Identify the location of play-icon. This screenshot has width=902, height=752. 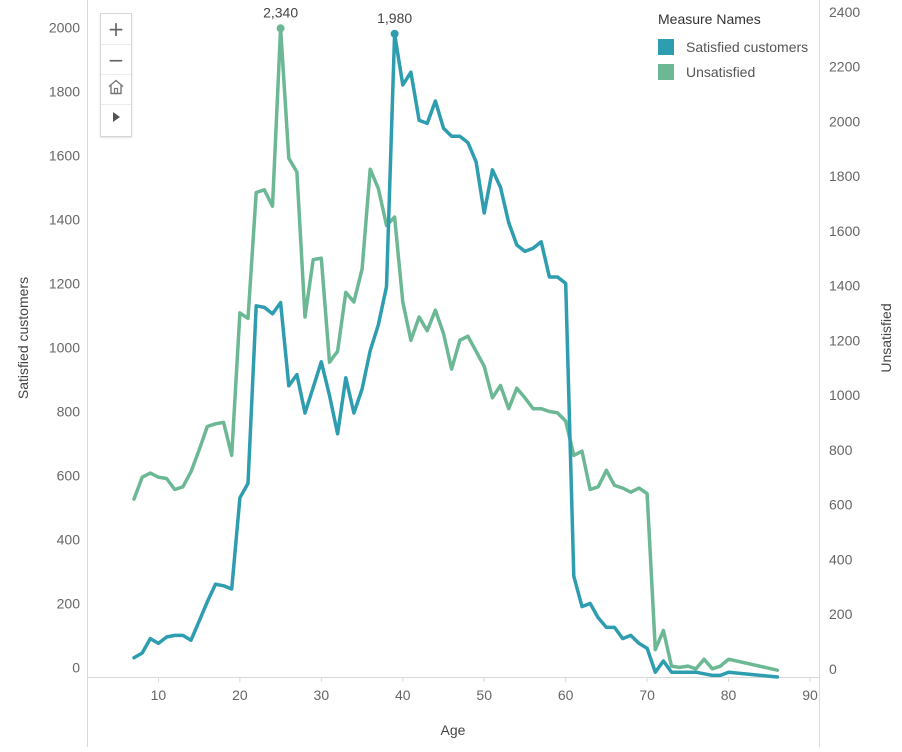
(116, 119).